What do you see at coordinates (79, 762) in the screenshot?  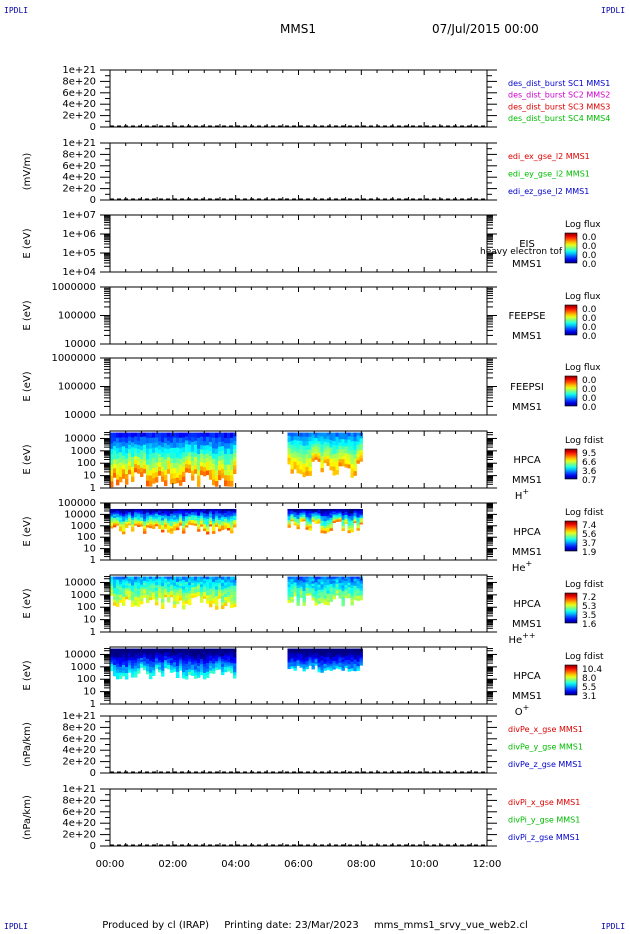 I see `y-tick-label: 2e+20` at bounding box center [79, 762].